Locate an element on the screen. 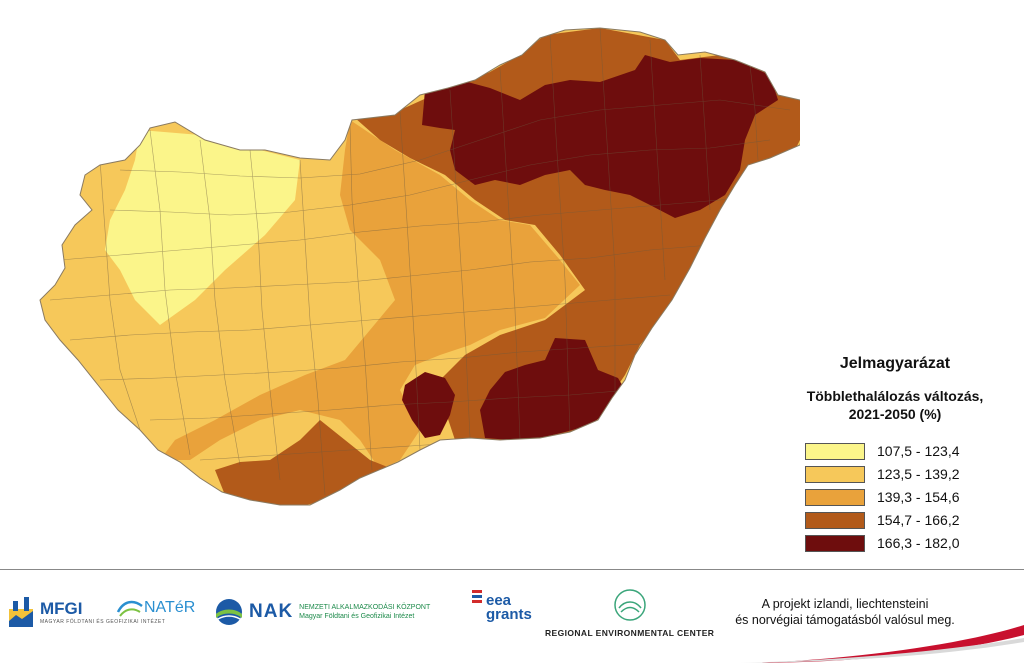  legend-item: 166,3 - 182,0 is located at coordinates (910, 543).